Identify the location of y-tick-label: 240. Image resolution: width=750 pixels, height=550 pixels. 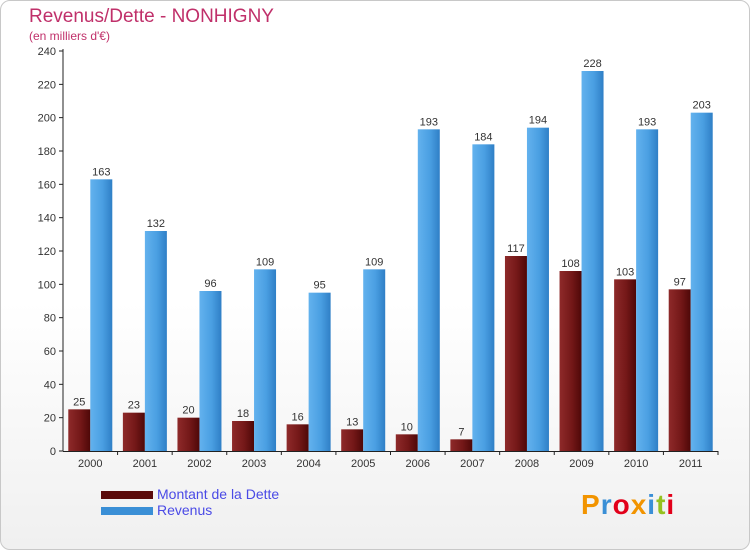
(47, 52).